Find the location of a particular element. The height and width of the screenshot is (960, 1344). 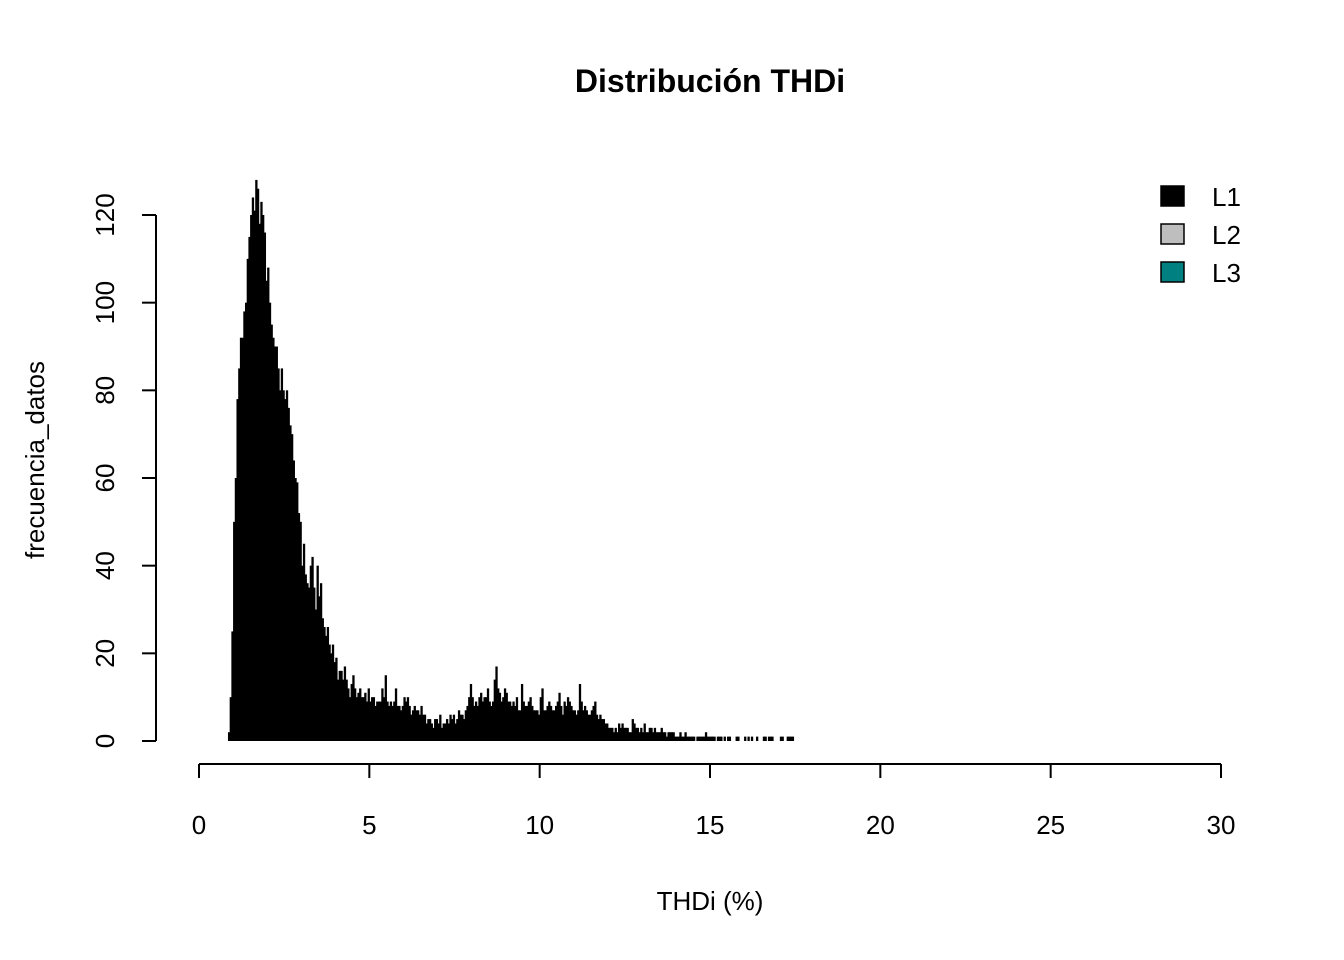

y-tick-label: 120 is located at coordinates (105, 214).